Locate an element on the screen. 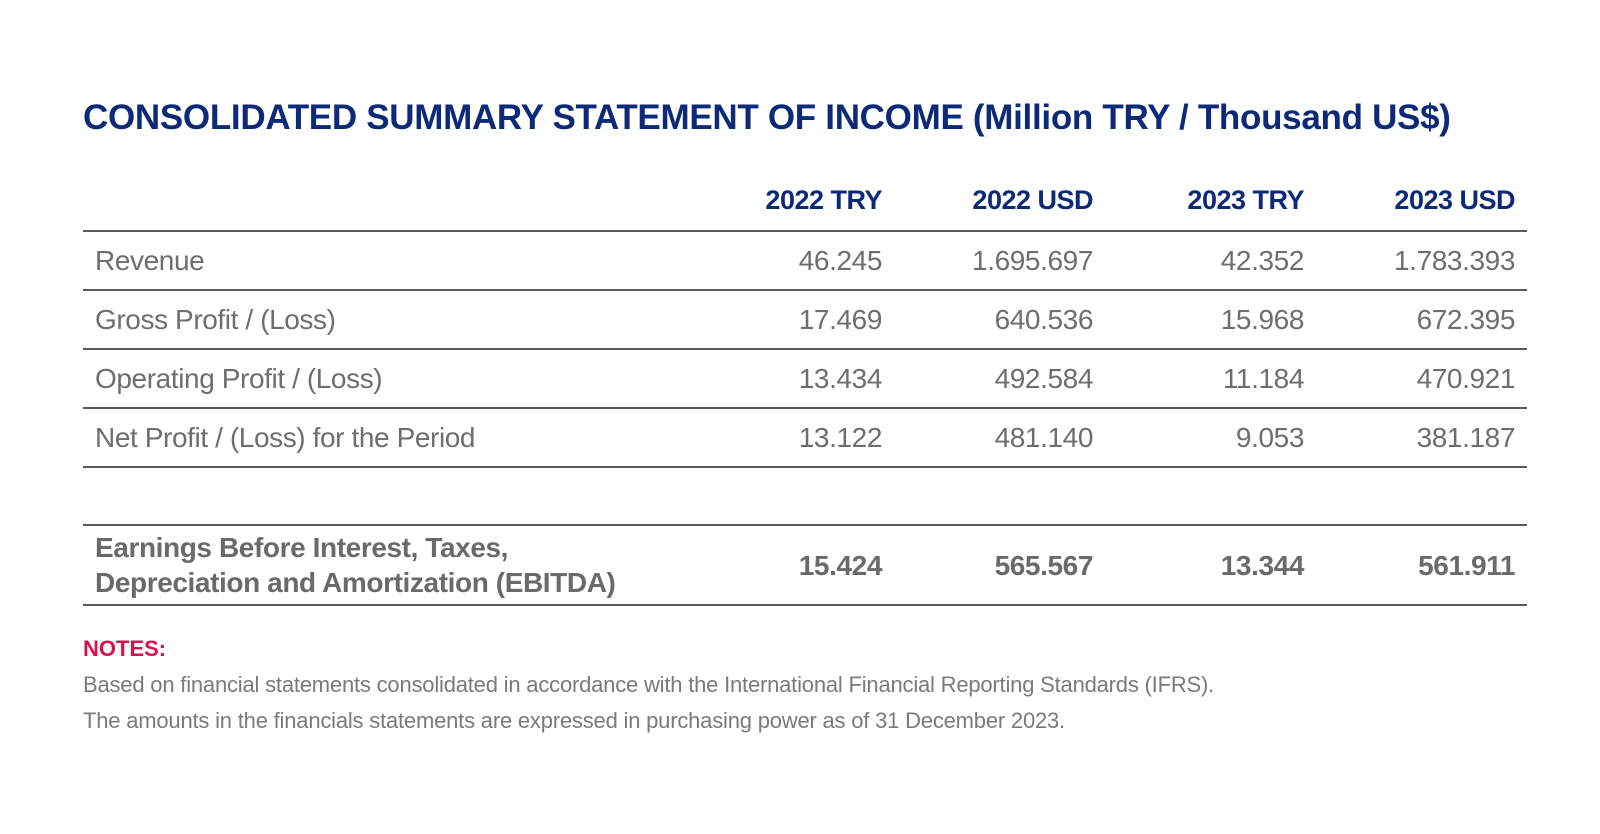  header-label-cell is located at coordinates (383, 201).